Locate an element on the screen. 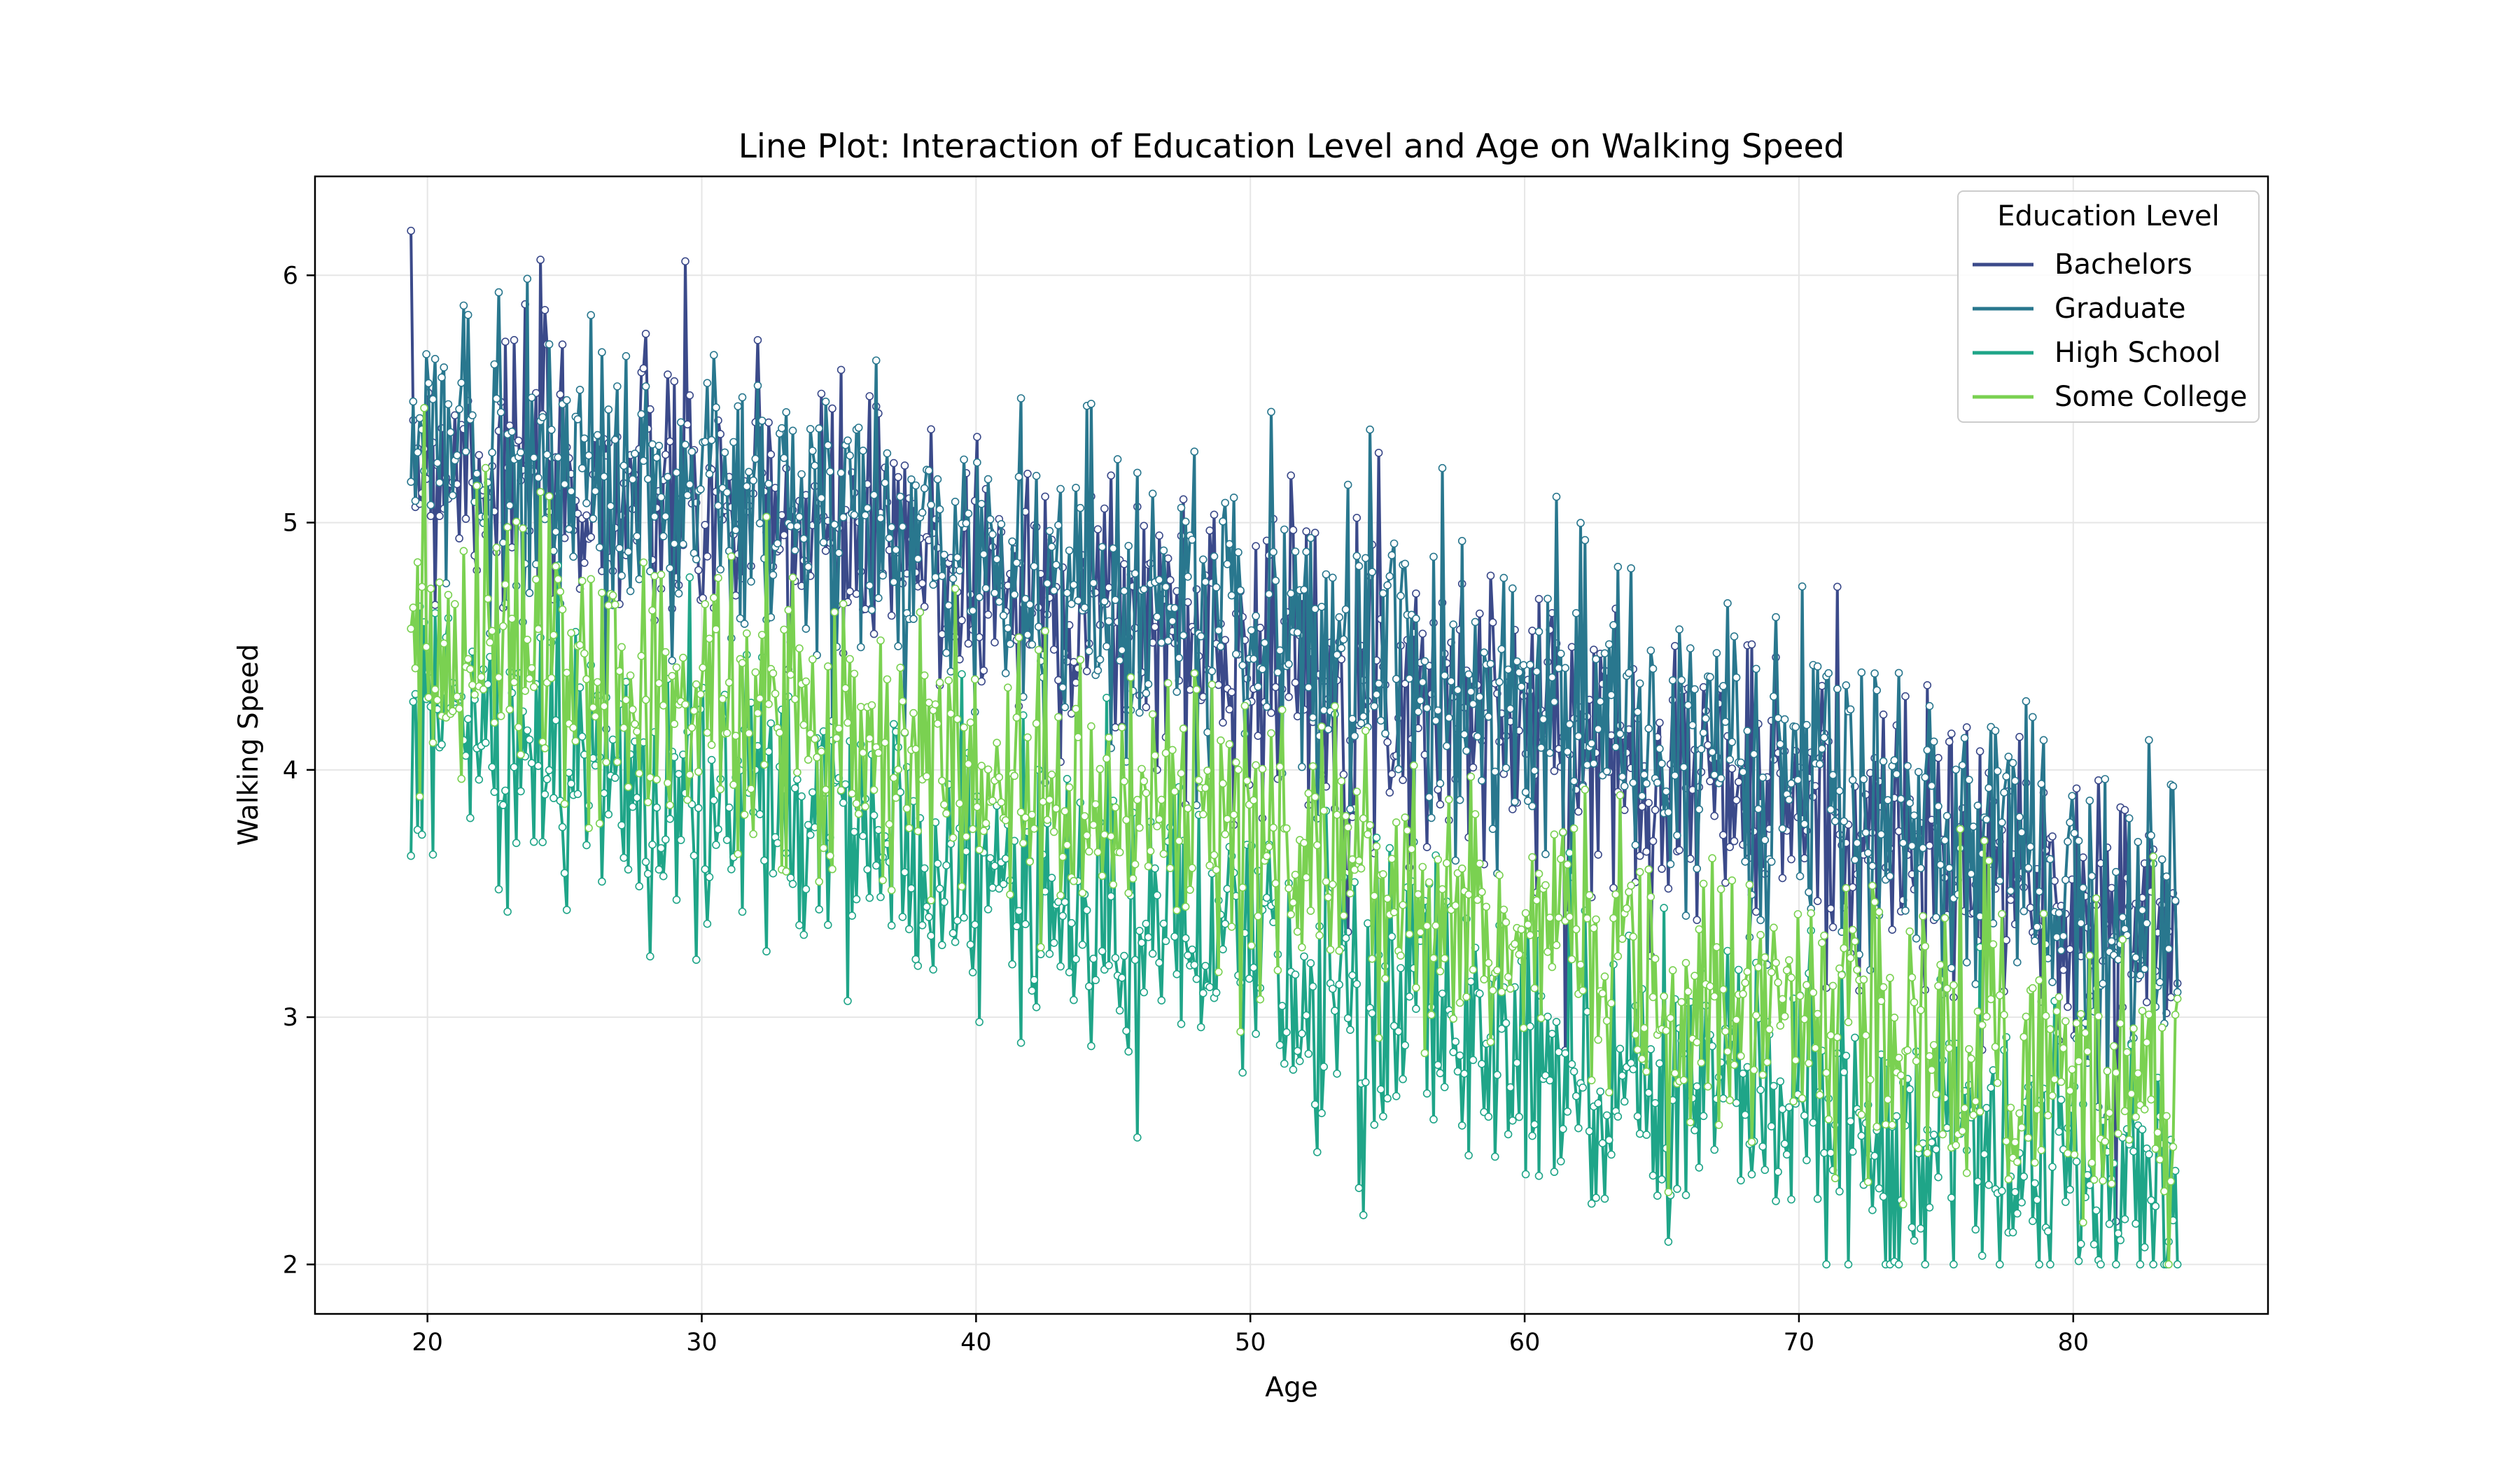  x-tick-label: 70 is located at coordinates (1799, 1343).